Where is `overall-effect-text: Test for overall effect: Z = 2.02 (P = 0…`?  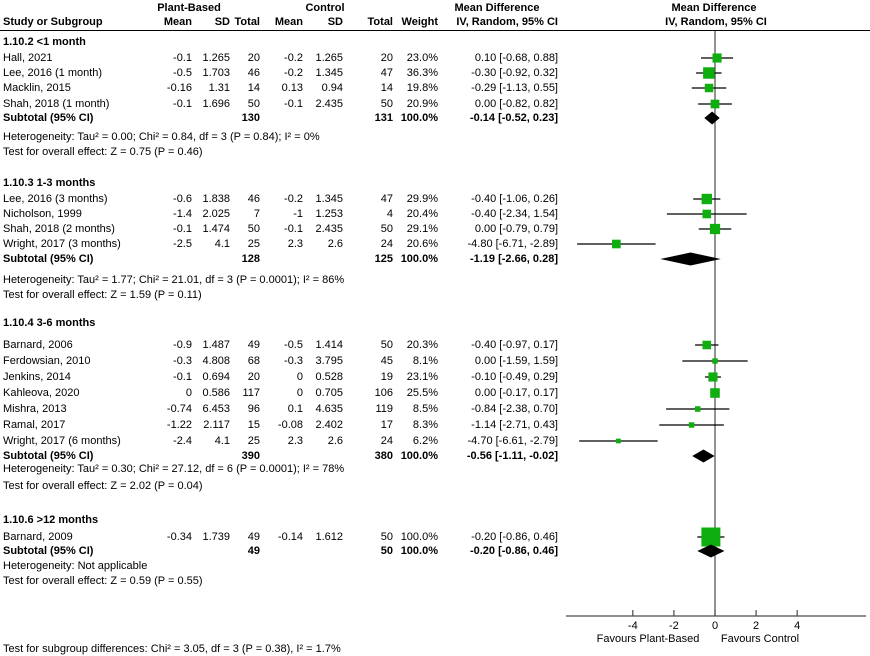
overall-effect-text: Test for overall effect: Z = 2.02 (P = 0… is located at coordinates (103, 486).